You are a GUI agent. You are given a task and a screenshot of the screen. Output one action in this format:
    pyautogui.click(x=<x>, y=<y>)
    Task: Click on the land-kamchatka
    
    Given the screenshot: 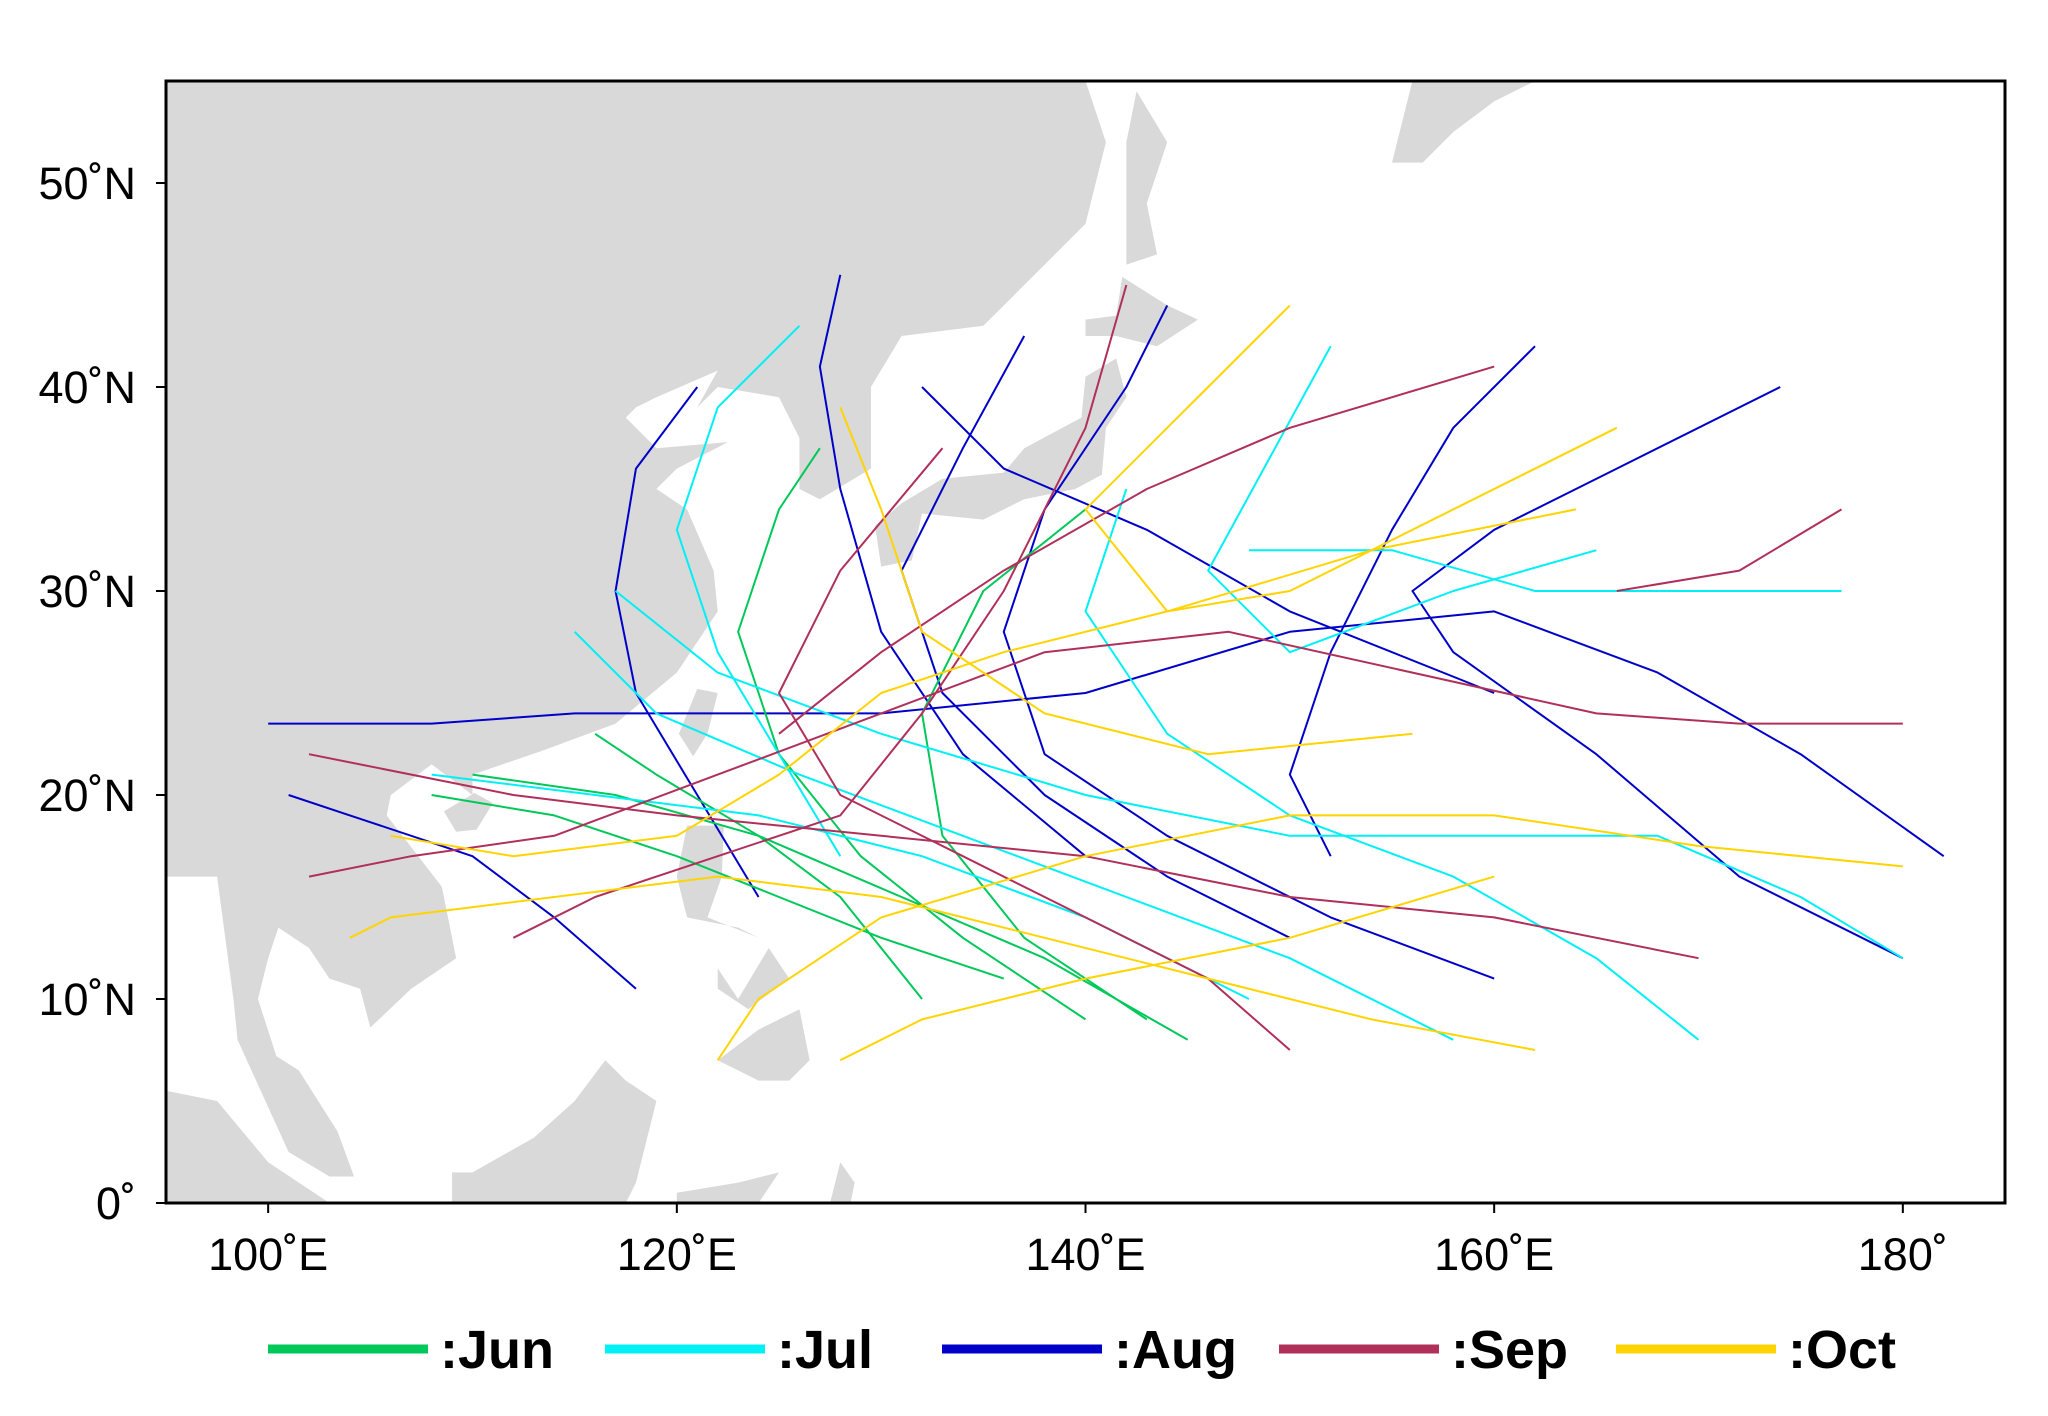 What is the action you would take?
    pyautogui.click(x=1464, y=122)
    